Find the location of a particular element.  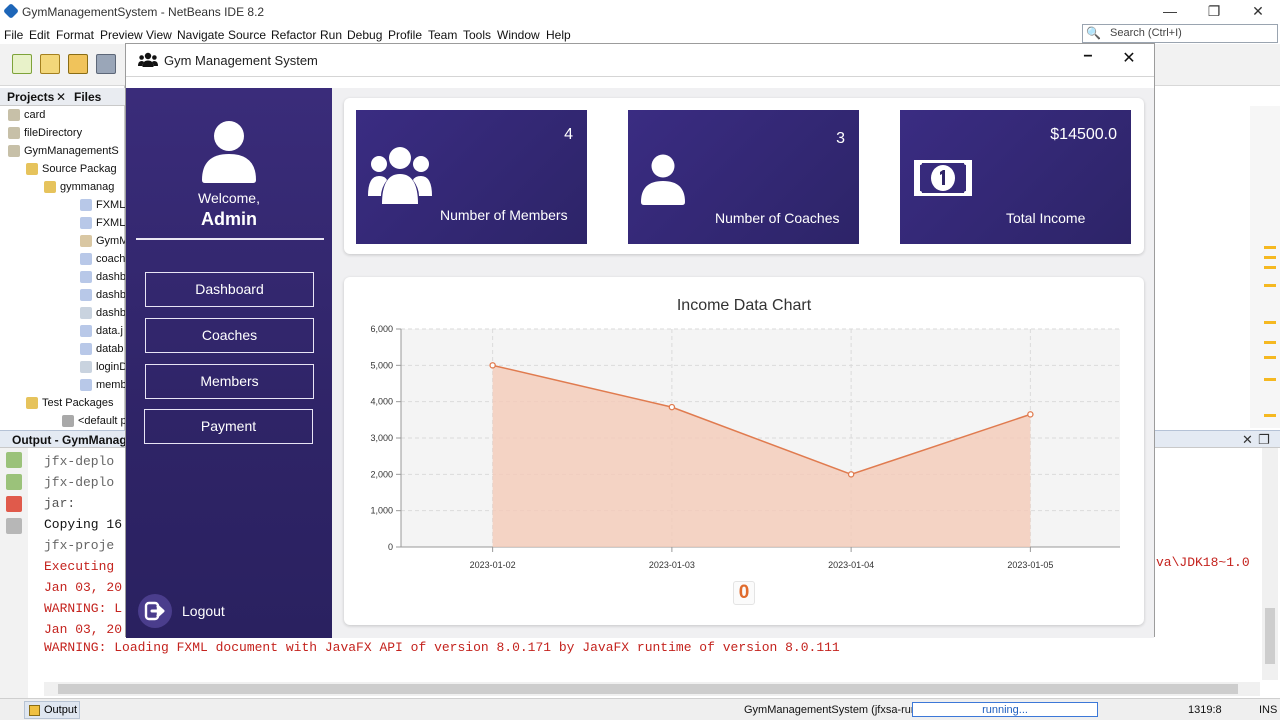

area-line is located at coordinates (761, 420).